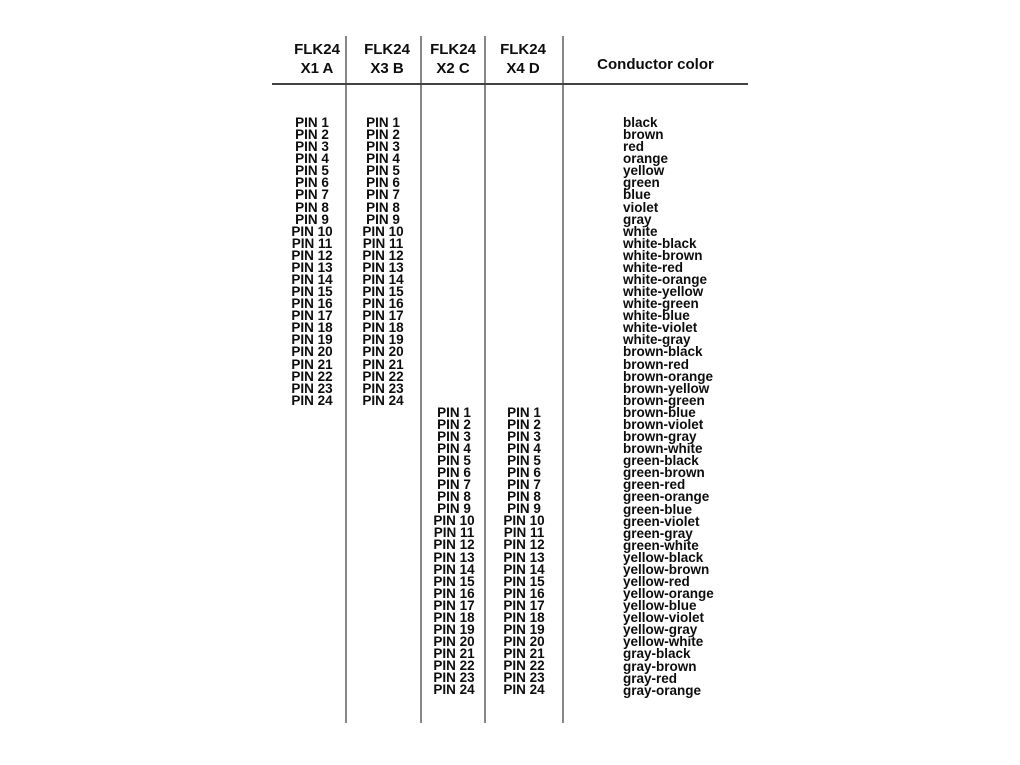  I want to click on conductor-color-label: green-gray, so click(658, 533).